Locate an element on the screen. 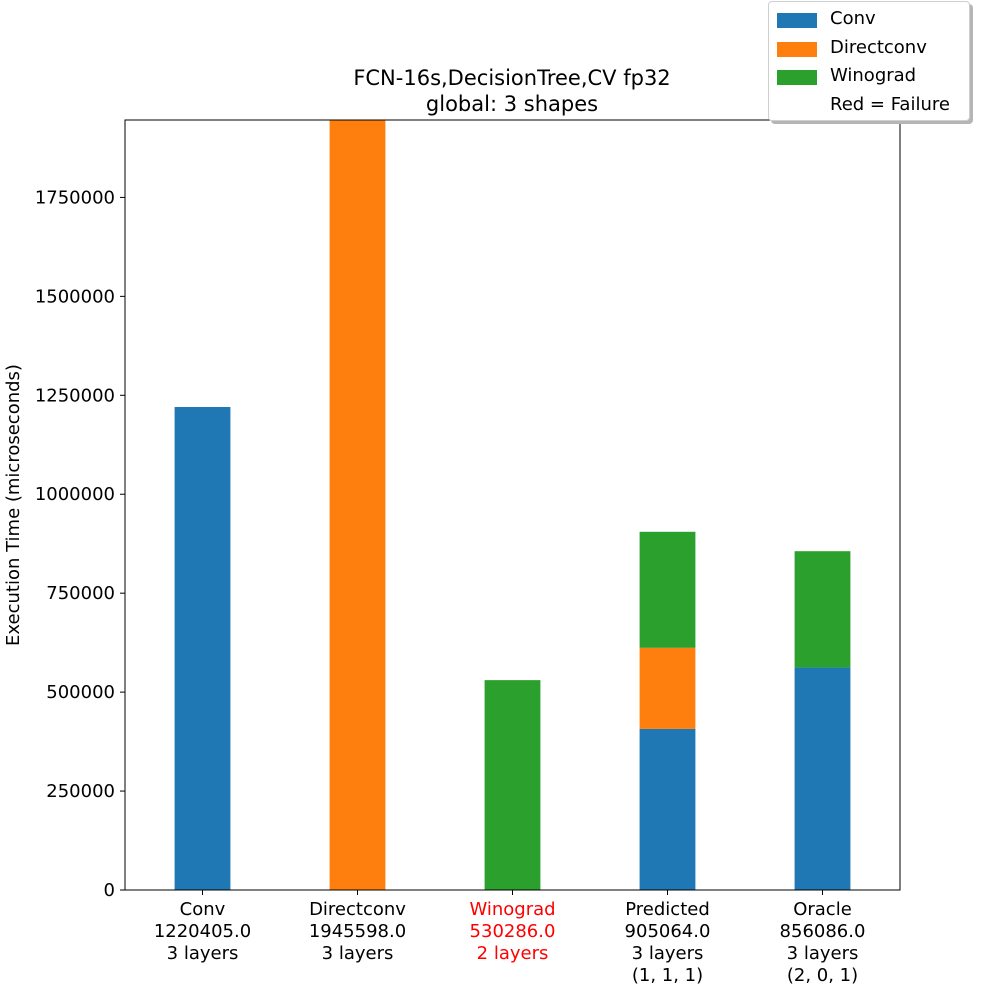  x-tick-label: 1220405.0 is located at coordinates (202, 931).